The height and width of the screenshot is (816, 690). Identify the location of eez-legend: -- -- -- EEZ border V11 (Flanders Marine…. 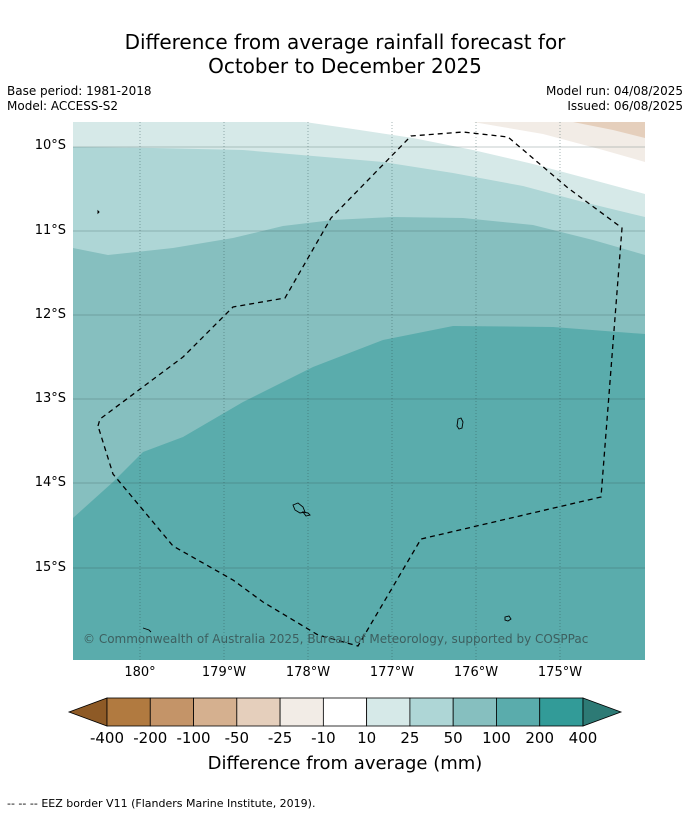
(161, 803).